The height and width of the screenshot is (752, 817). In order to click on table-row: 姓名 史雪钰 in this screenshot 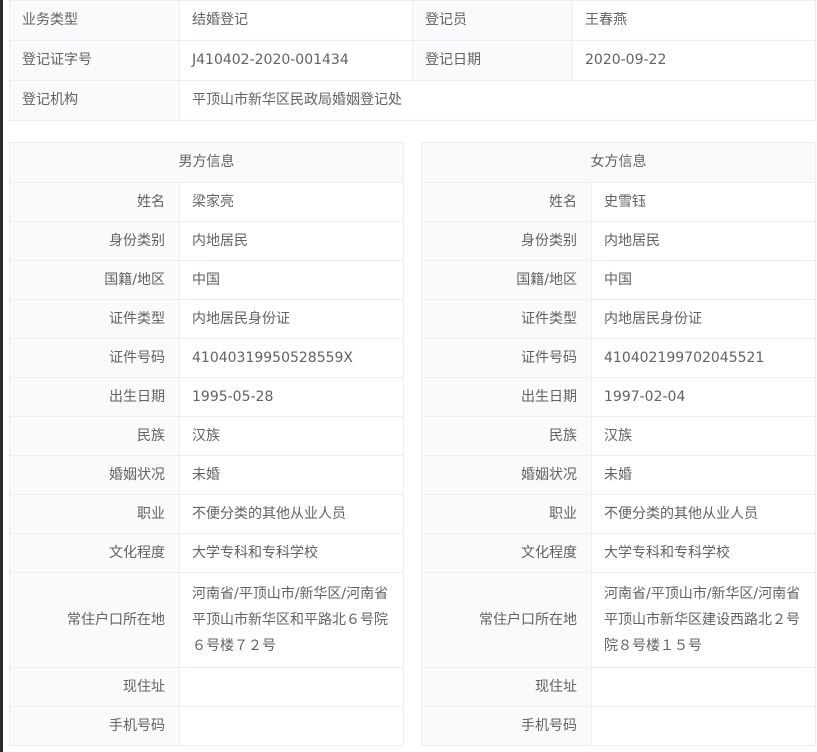, I will do `click(618, 202)`.